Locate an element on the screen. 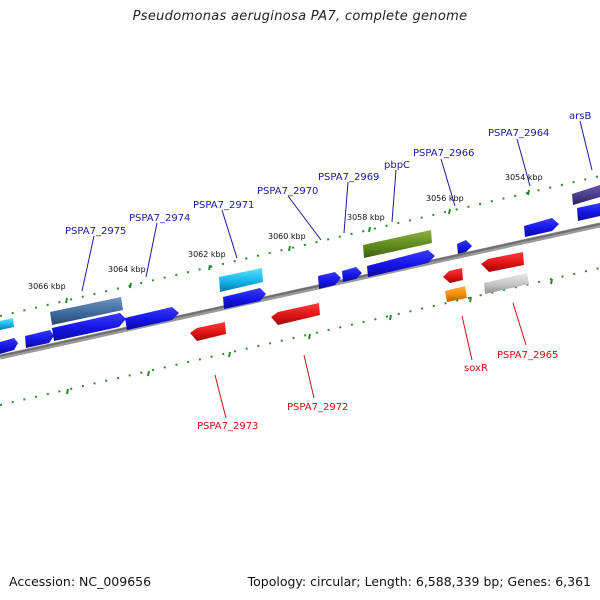 The width and height of the screenshot is (600, 600). scale-label: 3058 kbp is located at coordinates (366, 217).